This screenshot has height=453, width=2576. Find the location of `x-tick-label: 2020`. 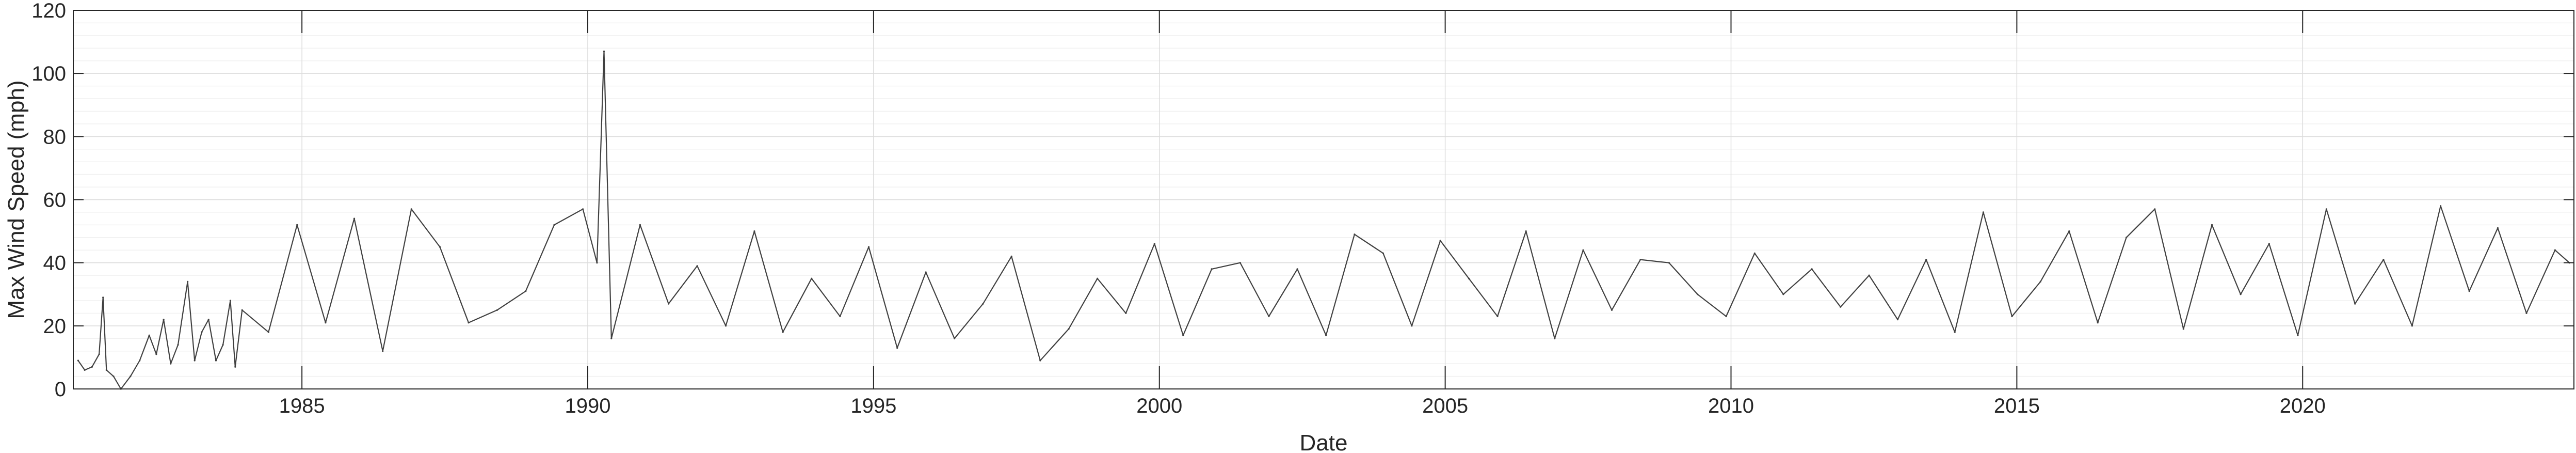

x-tick-label: 2020 is located at coordinates (2303, 406).